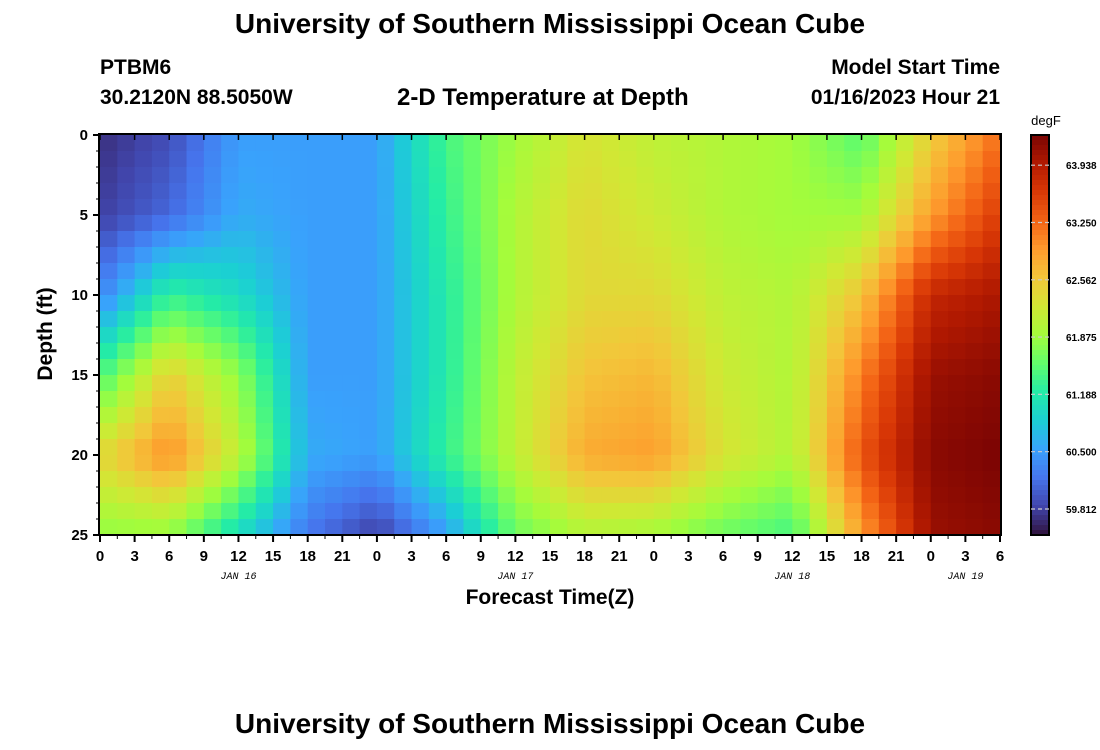 The width and height of the screenshot is (1100, 750). Describe the element at coordinates (85, 335) in the screenshot. I see `y-axis: 0 5 10 15 20 25` at that location.